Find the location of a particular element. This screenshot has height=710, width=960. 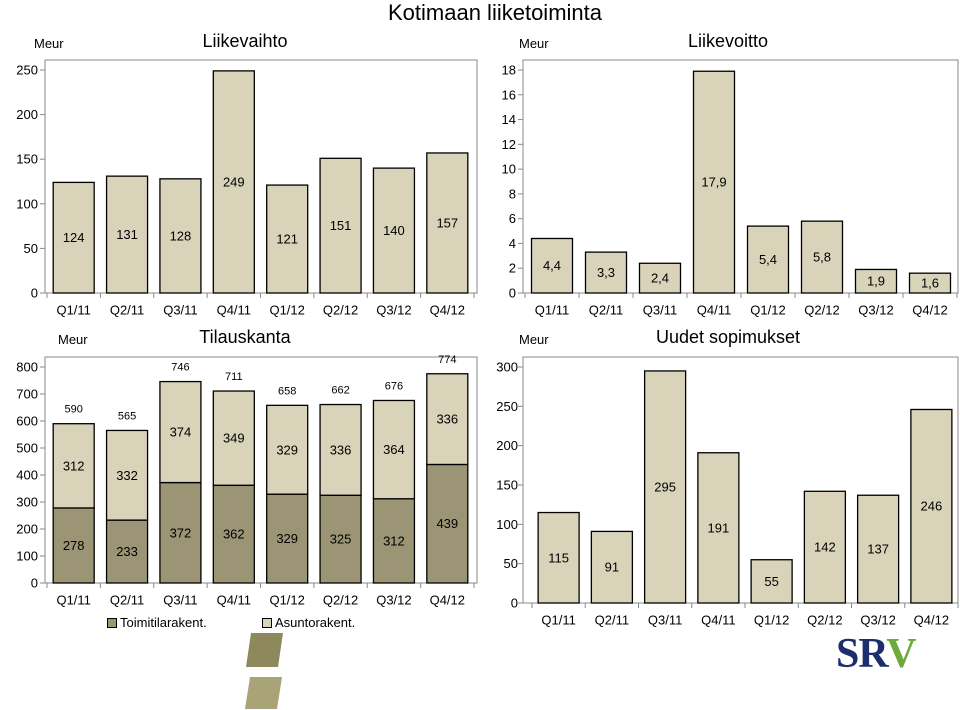

liikevoitto-y-tick-label: 12 is located at coordinates (509, 144).